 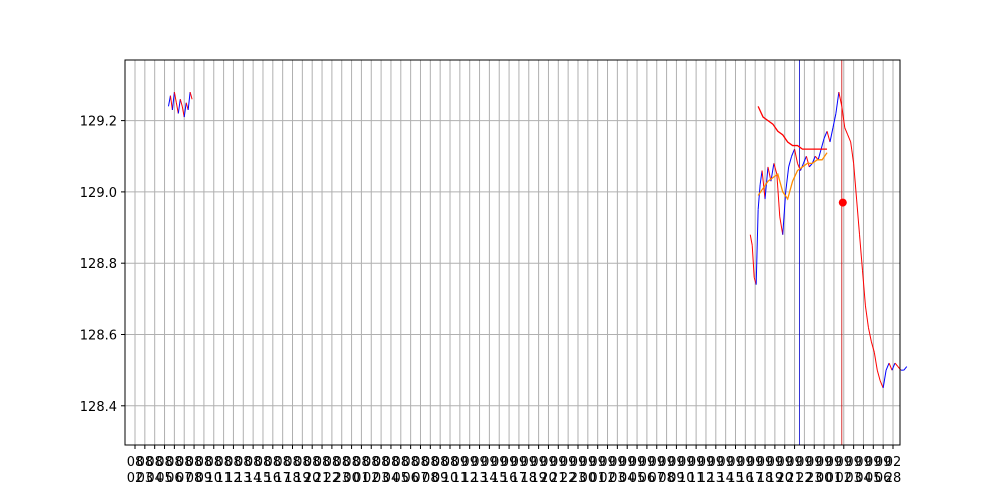 I want to click on x-tick-label: 20, so click(x=784, y=478).